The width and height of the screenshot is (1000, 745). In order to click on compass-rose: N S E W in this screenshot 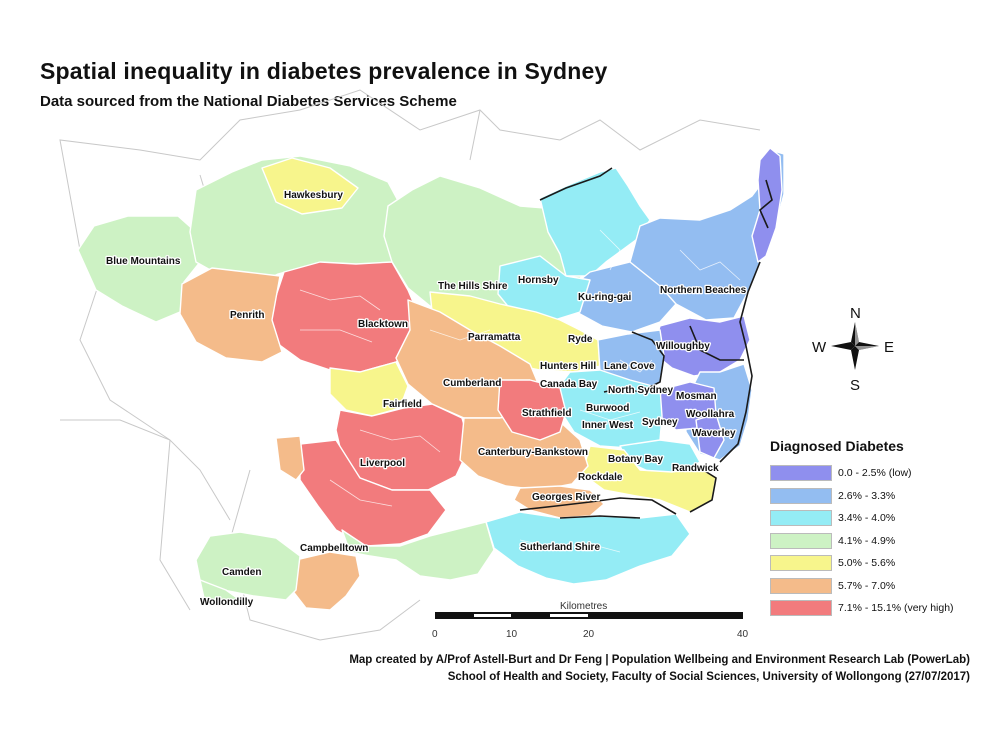, I will do `click(853, 349)`.